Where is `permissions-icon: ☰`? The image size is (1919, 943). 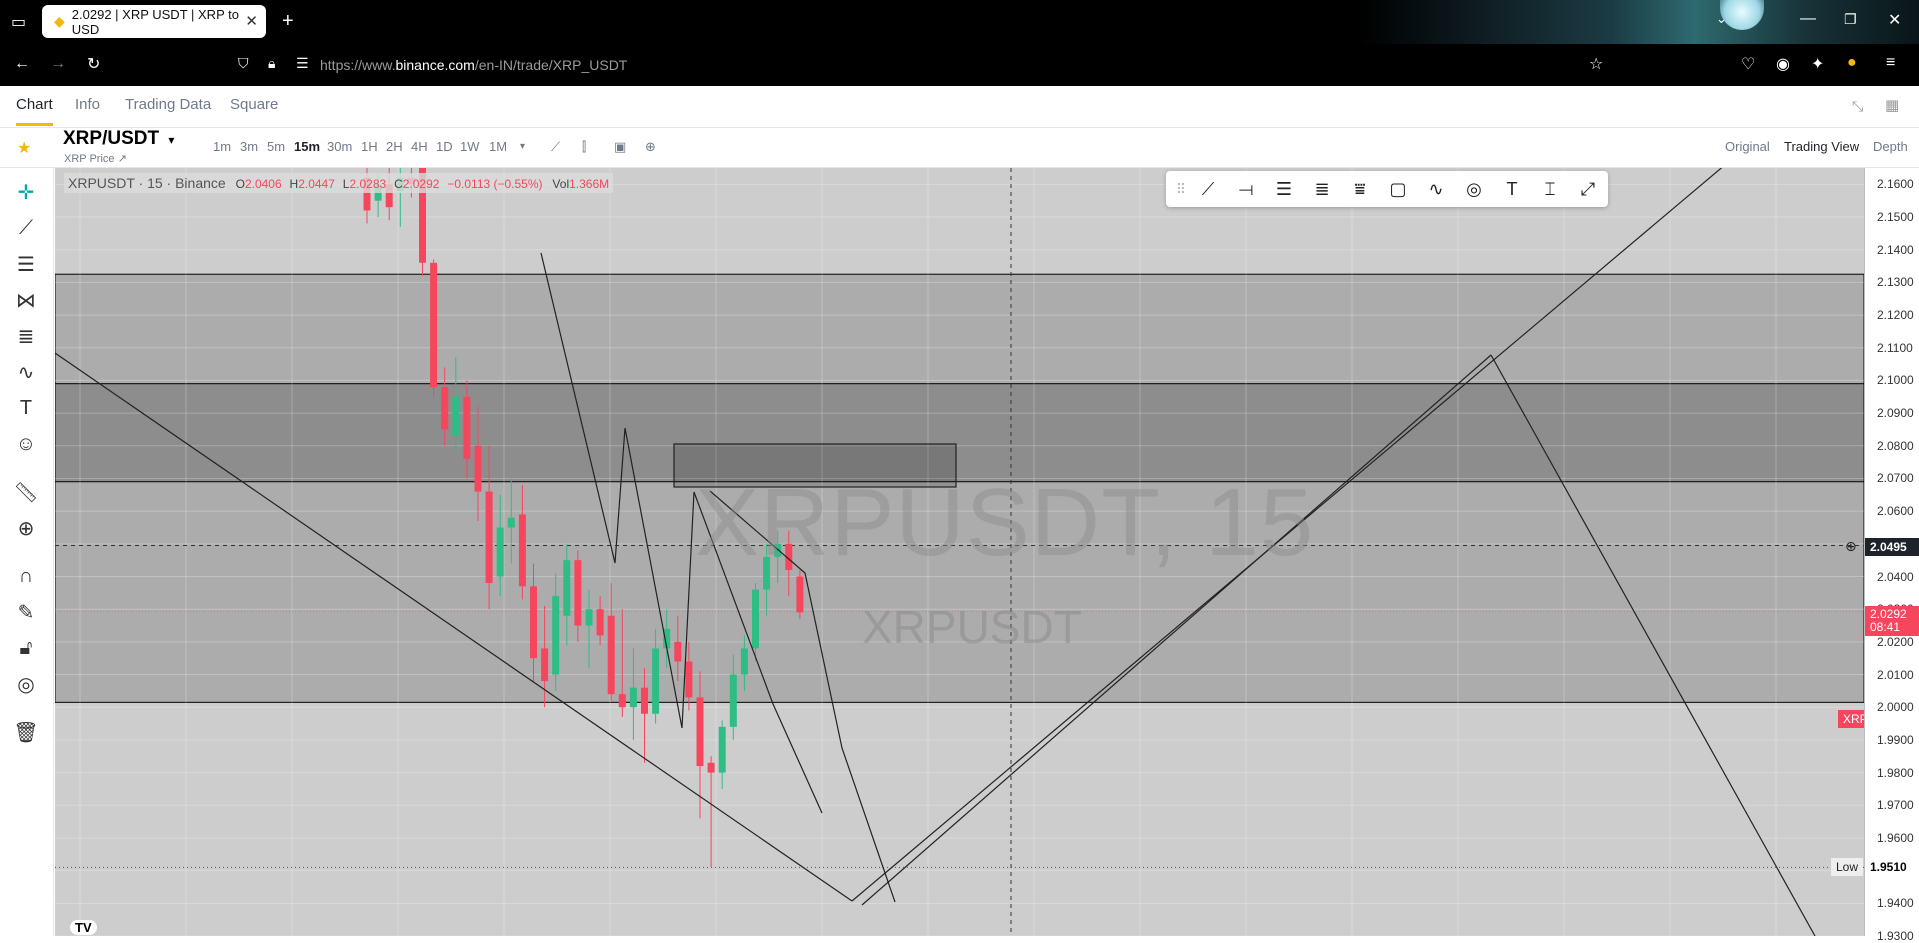 permissions-icon: ☰ is located at coordinates (302, 63).